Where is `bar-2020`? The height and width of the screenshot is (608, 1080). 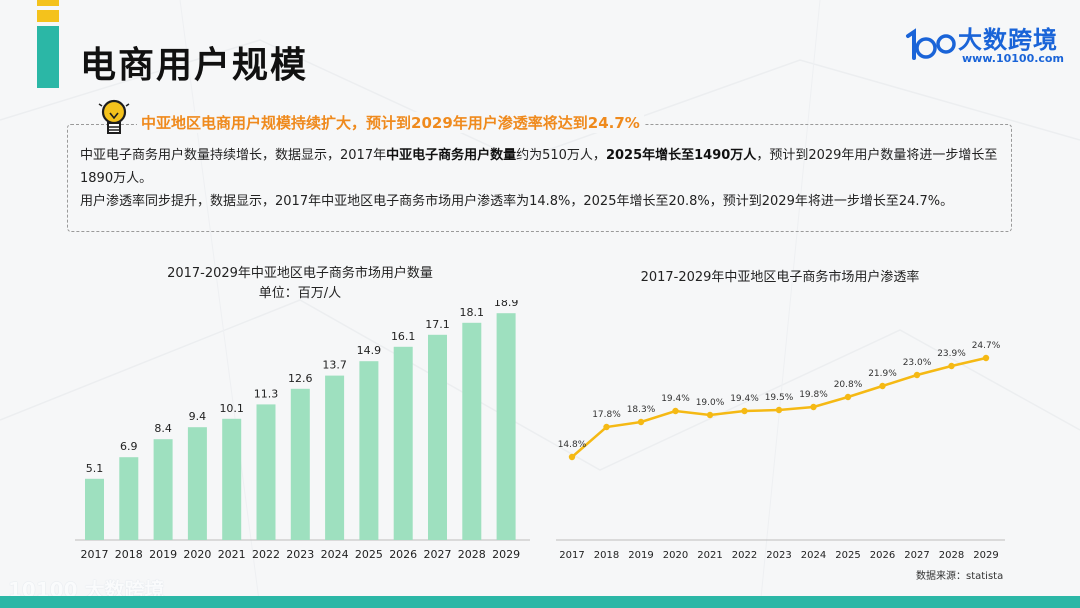 bar-2020 is located at coordinates (197, 483).